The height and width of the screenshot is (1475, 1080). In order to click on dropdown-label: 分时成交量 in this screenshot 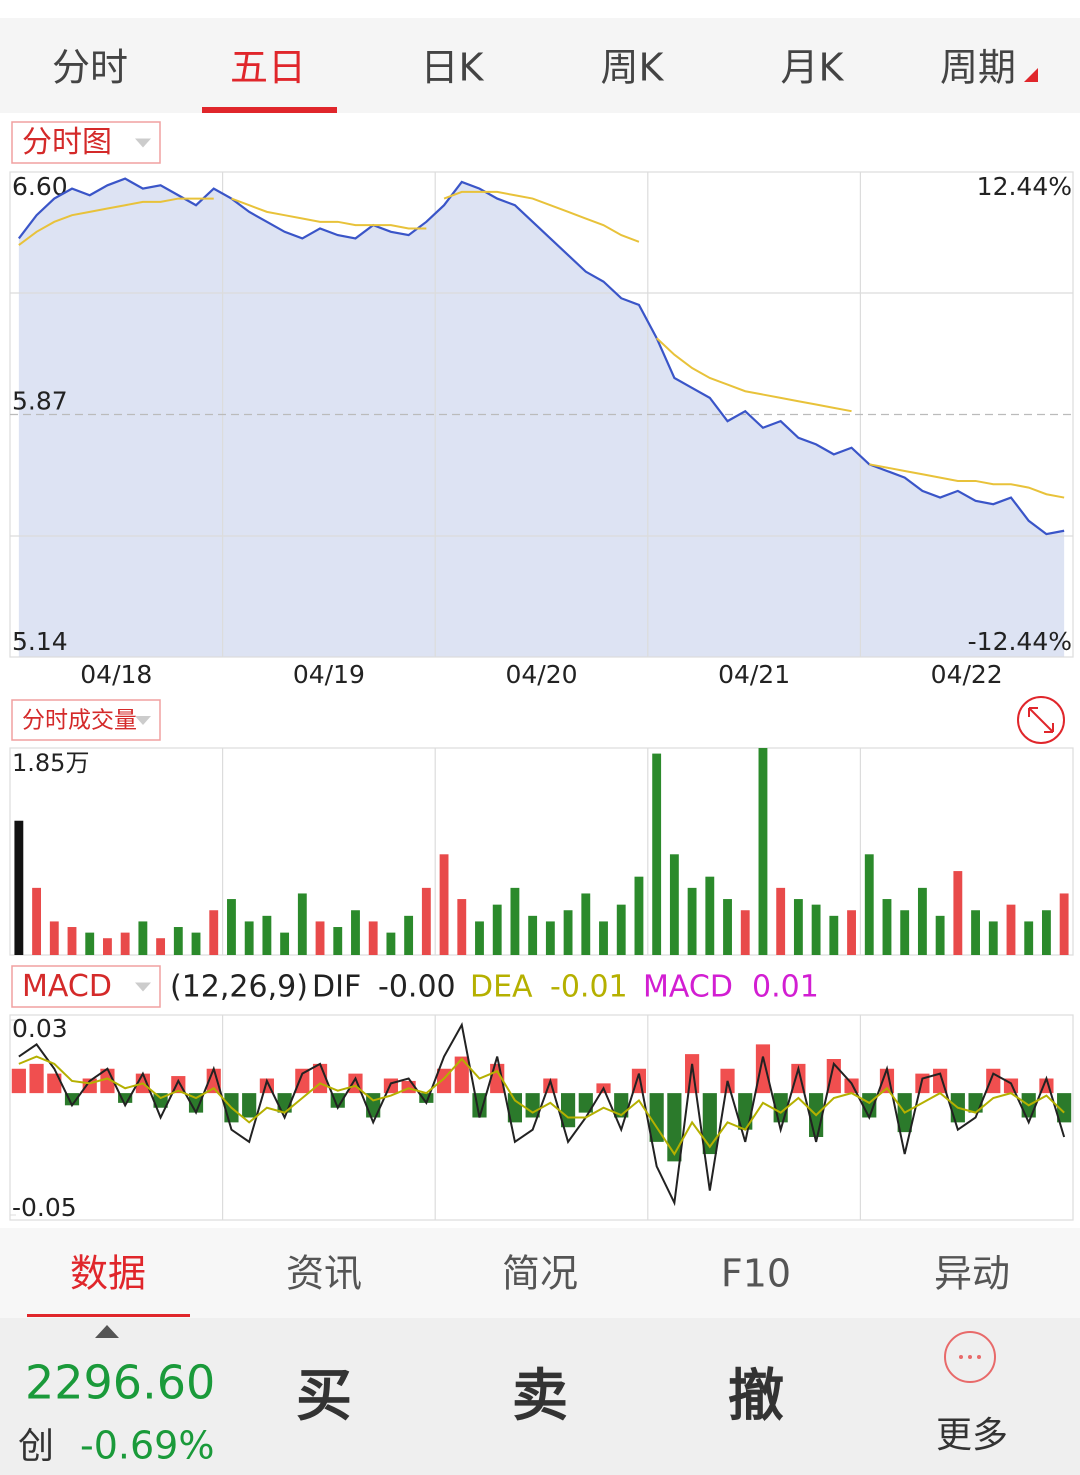, I will do `click(79, 721)`.